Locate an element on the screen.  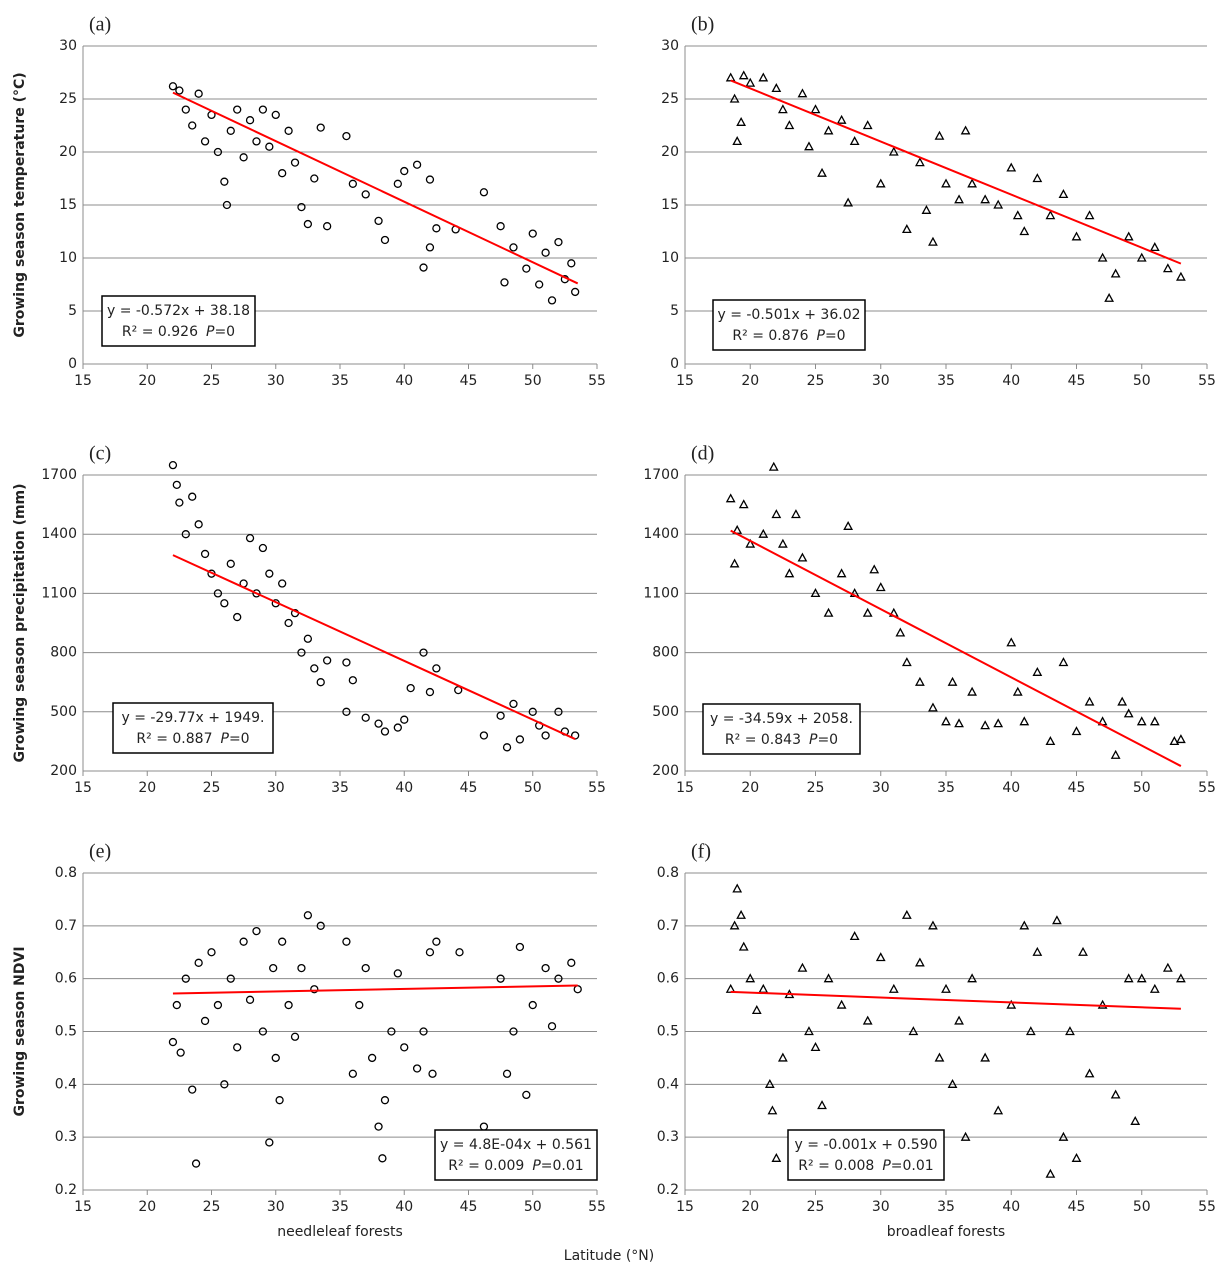
equation: y = -0.001x + 0.590 is located at coordinates (865, 1145).